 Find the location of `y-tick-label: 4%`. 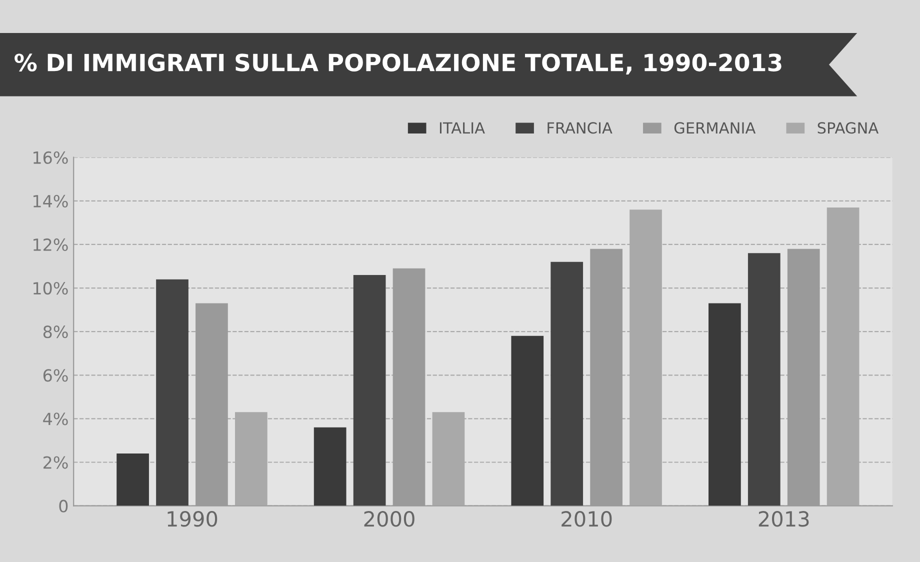

y-tick-label: 4% is located at coordinates (55, 419).